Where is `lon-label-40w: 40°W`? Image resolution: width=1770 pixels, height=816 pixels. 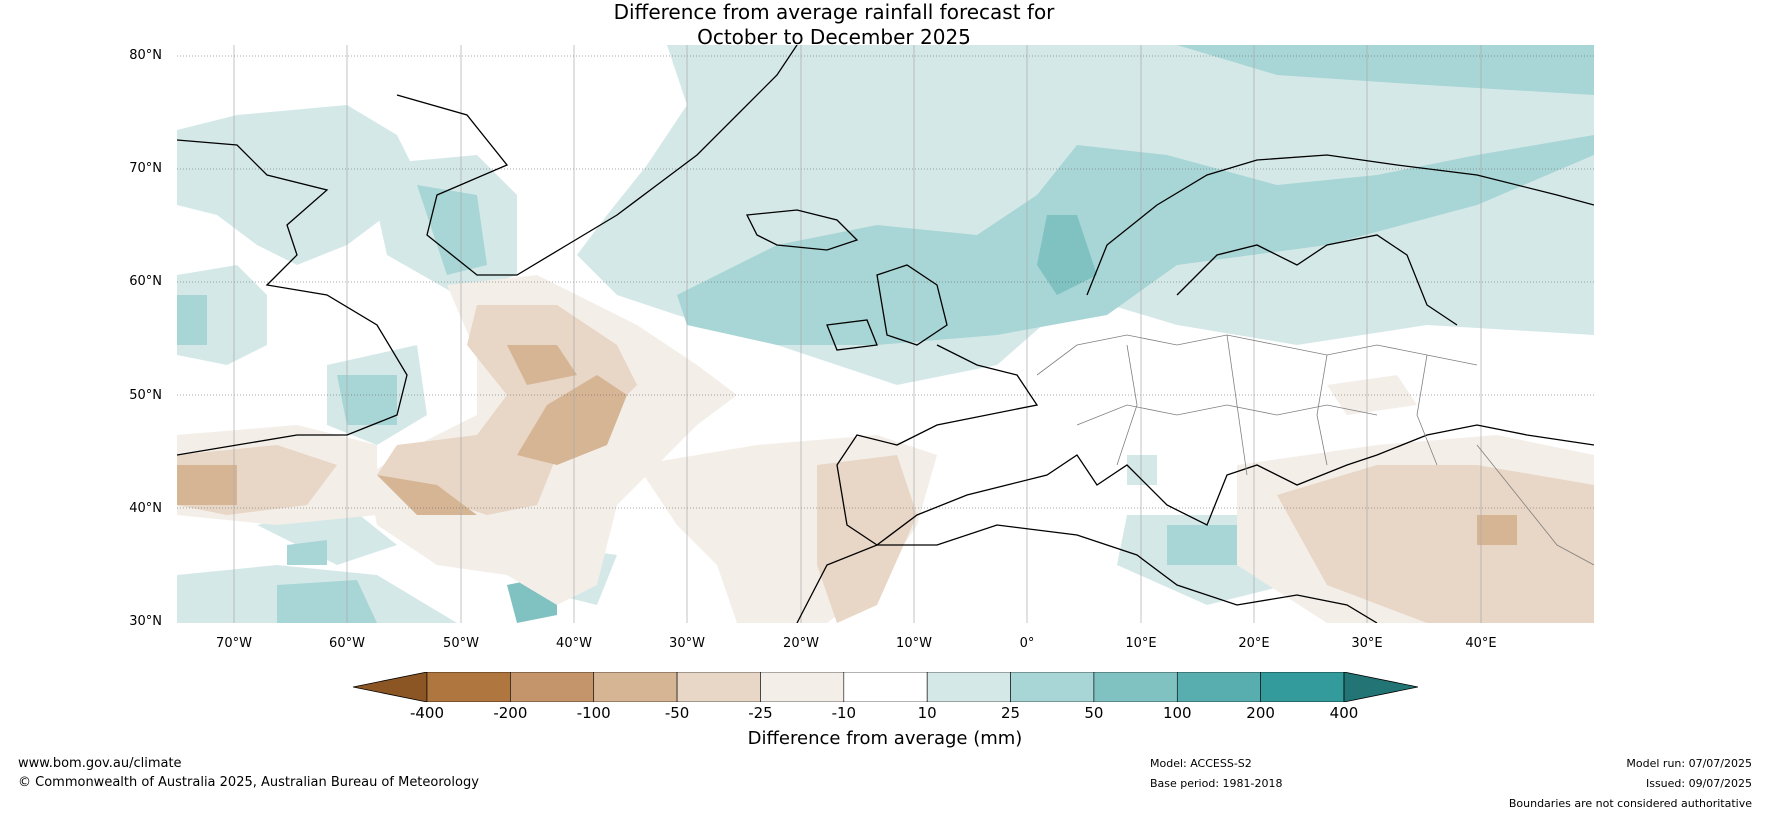
lon-label-40w: 40°W is located at coordinates (574, 643).